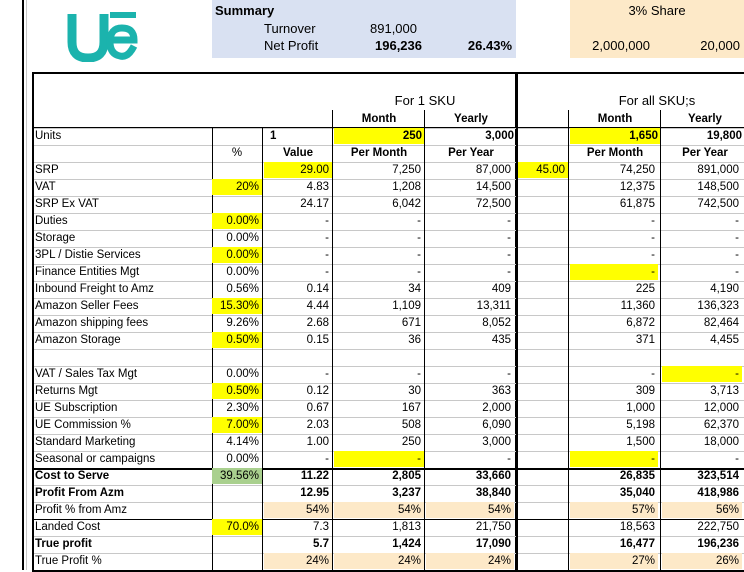  I want to click on cell-val: 11.22, so click(314, 476).